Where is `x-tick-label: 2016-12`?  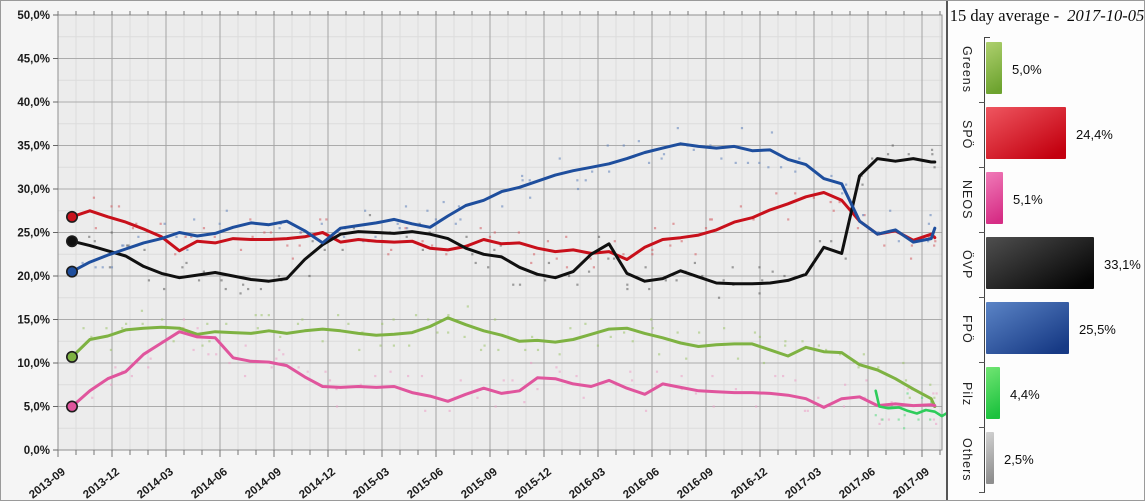
x-tick-label: 2016-12 is located at coordinates (749, 483).